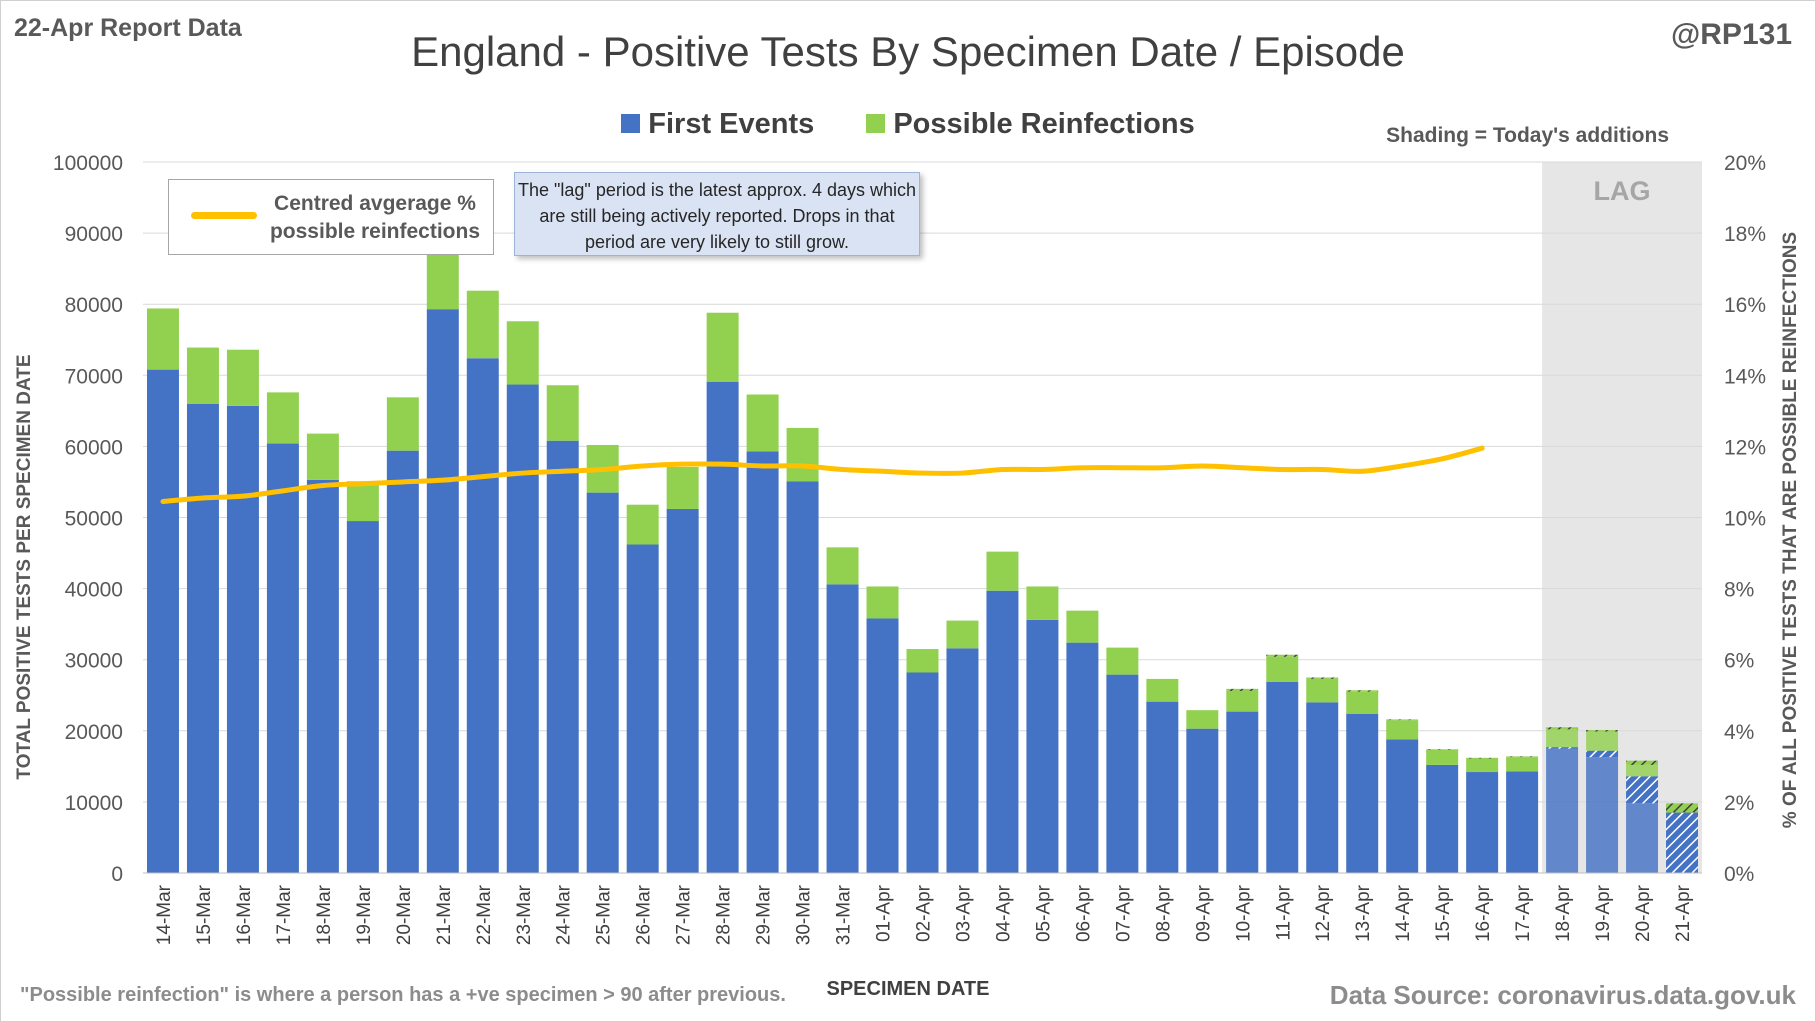 Image resolution: width=1816 pixels, height=1022 pixels. I want to click on x-tick-label: 14-Apr, so click(1403, 913).